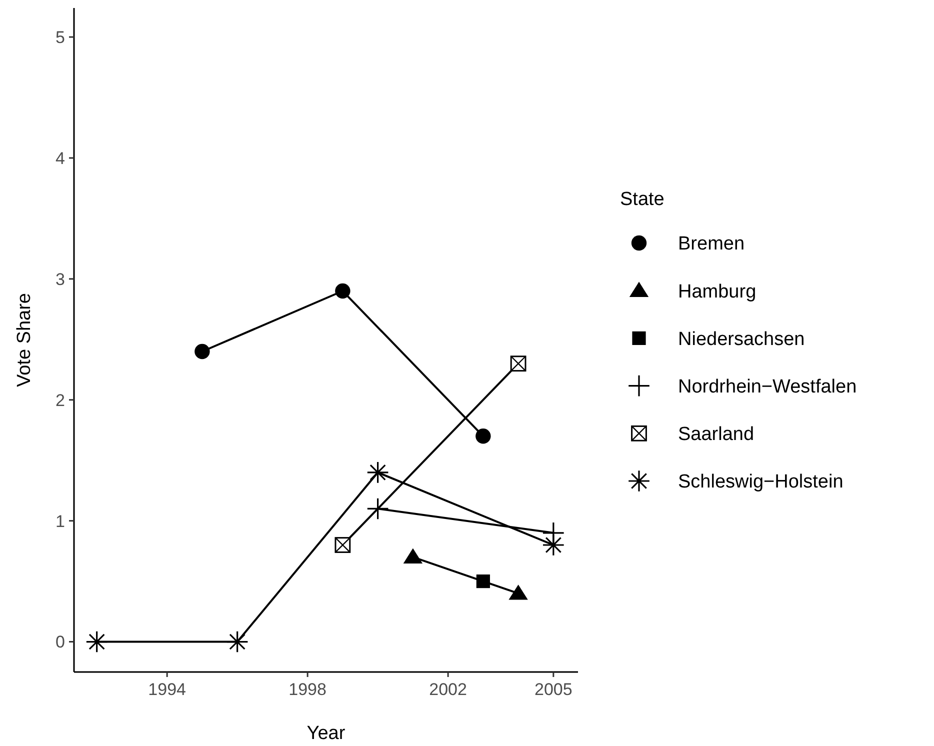 The image size is (934, 746). I want to click on y-tick-label: 0, so click(60, 642).